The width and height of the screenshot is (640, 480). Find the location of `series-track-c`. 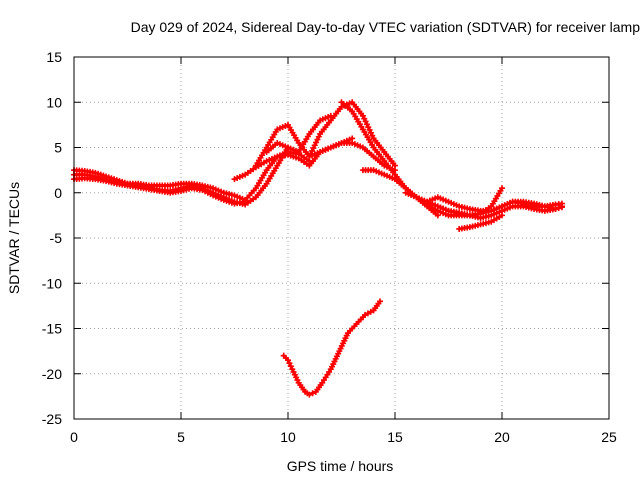

series-track-c is located at coordinates (160, 191).